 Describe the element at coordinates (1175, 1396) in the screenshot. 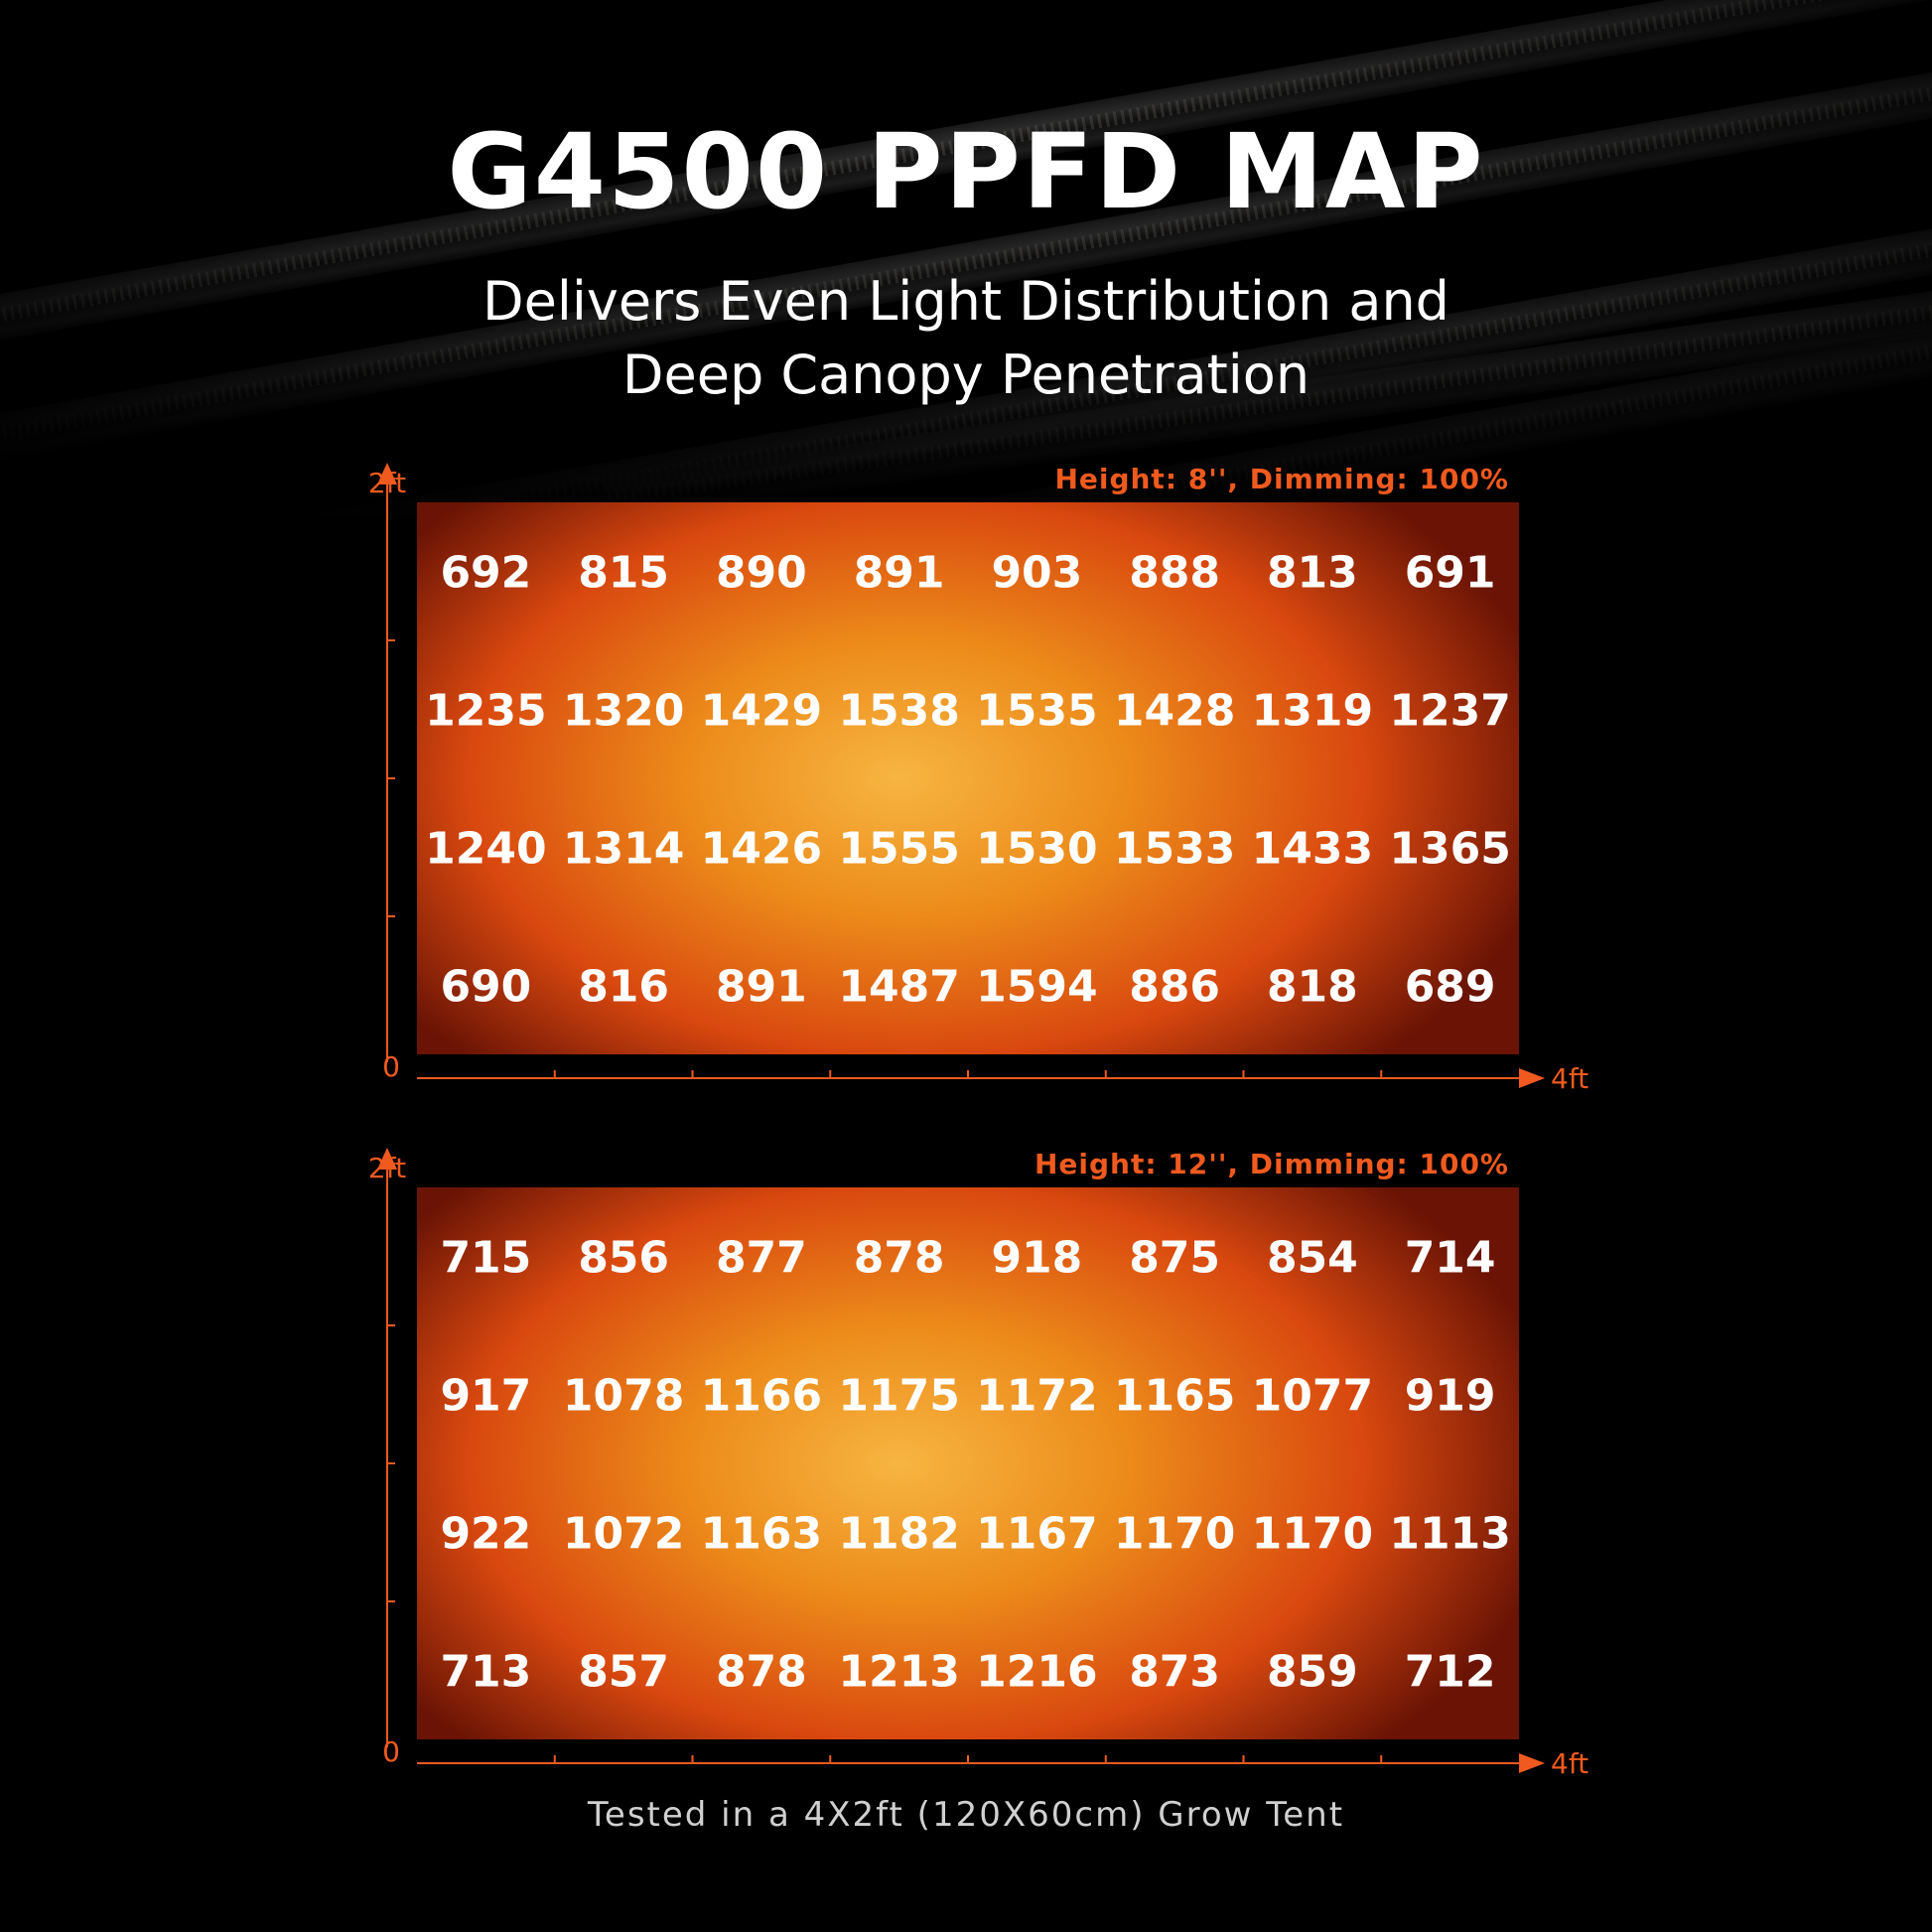

I see `ppfd-value: 1165` at that location.